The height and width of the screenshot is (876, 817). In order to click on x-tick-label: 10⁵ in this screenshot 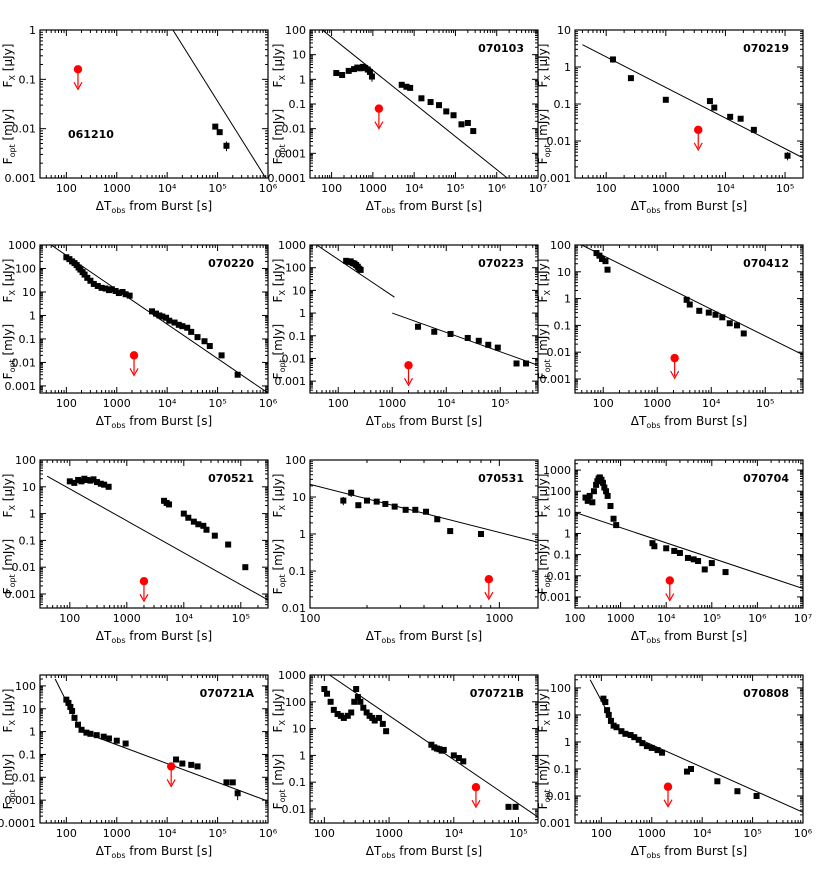, I will do `click(217, 833)`.